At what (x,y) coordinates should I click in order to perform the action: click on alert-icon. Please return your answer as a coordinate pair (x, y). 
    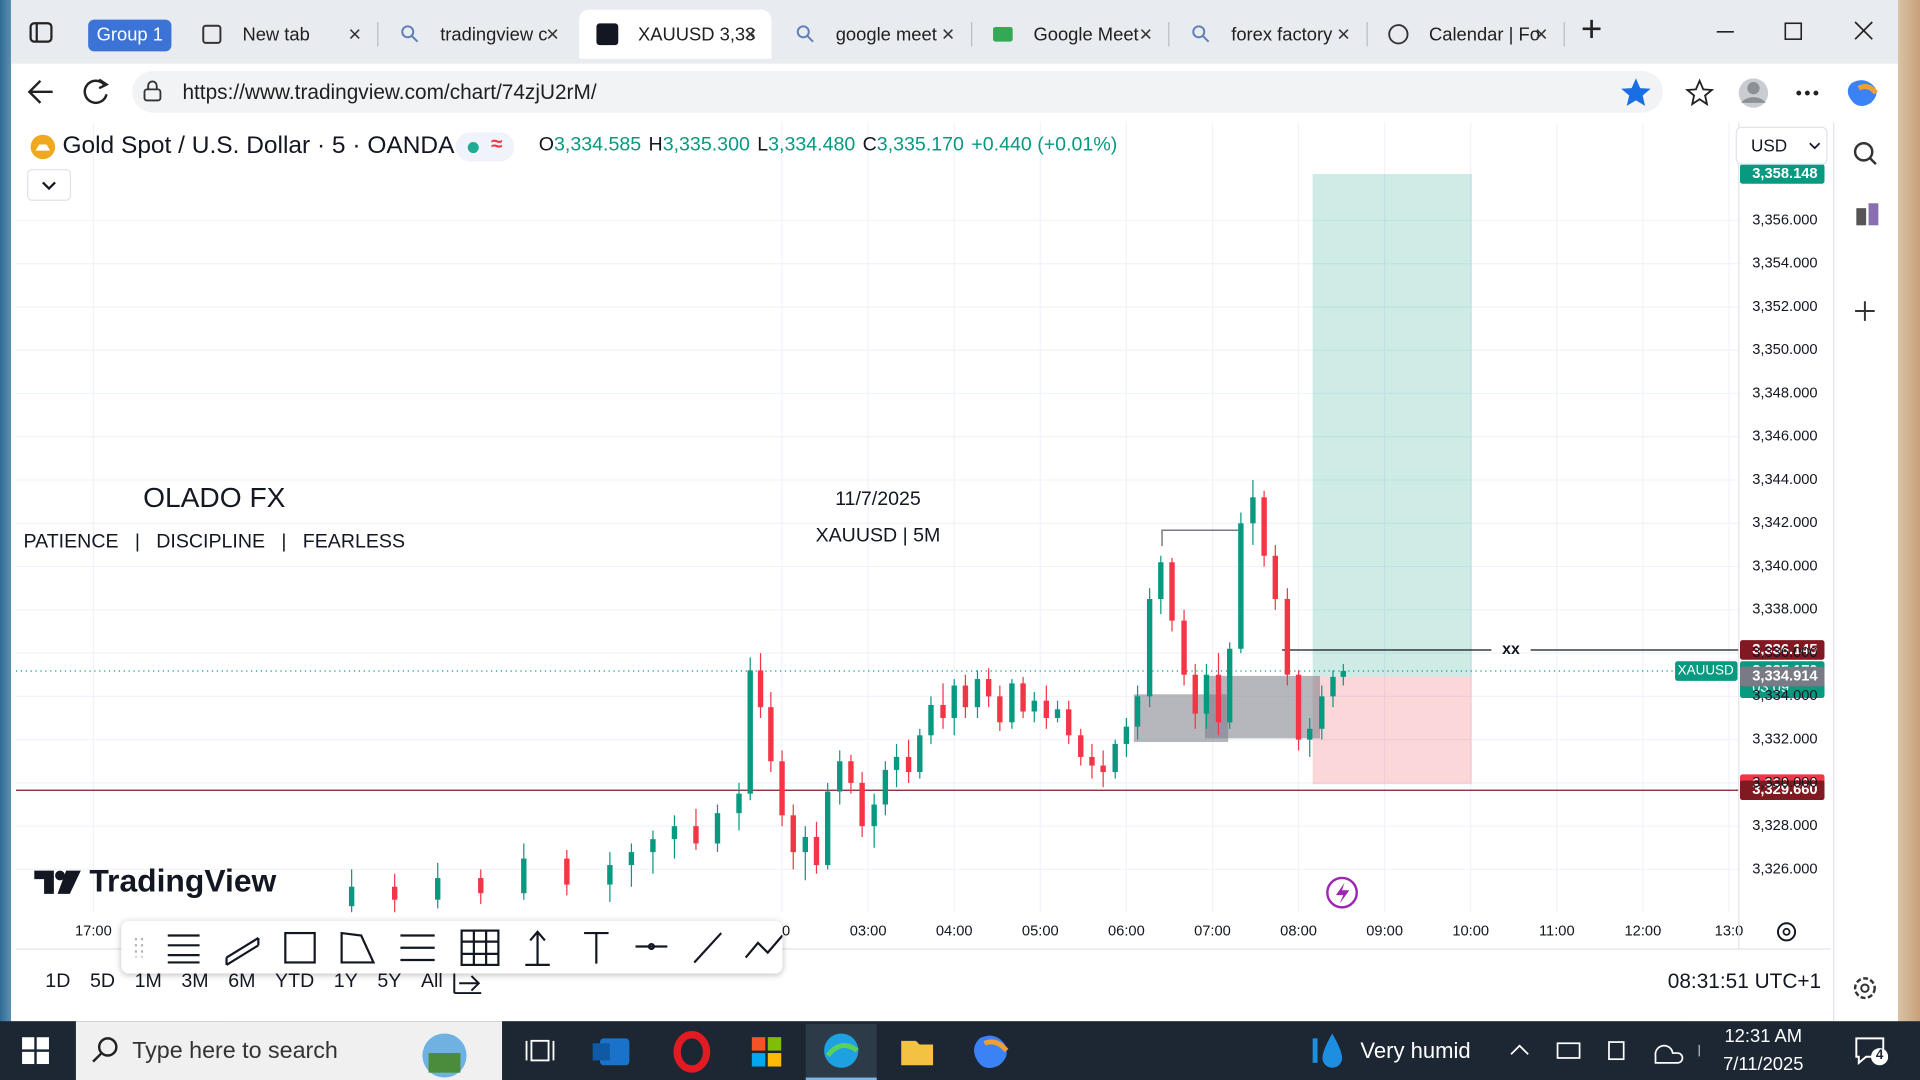
    Looking at the image, I should click on (1342, 892).